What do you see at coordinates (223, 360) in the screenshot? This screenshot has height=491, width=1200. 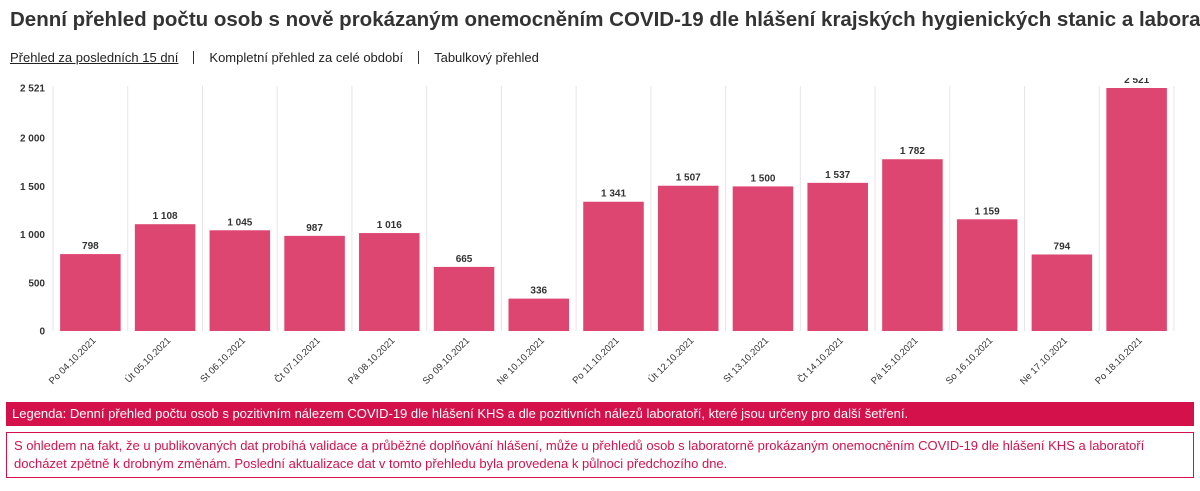 I see `x-tick-label: St 06.10.2021` at bounding box center [223, 360].